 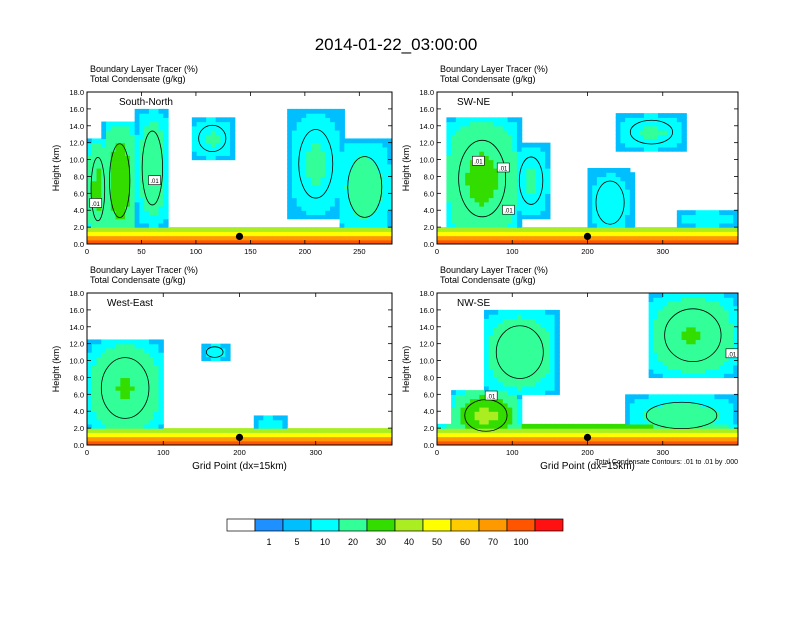 What do you see at coordinates (437, 542) in the screenshot?
I see `colorbar-label: 50` at bounding box center [437, 542].